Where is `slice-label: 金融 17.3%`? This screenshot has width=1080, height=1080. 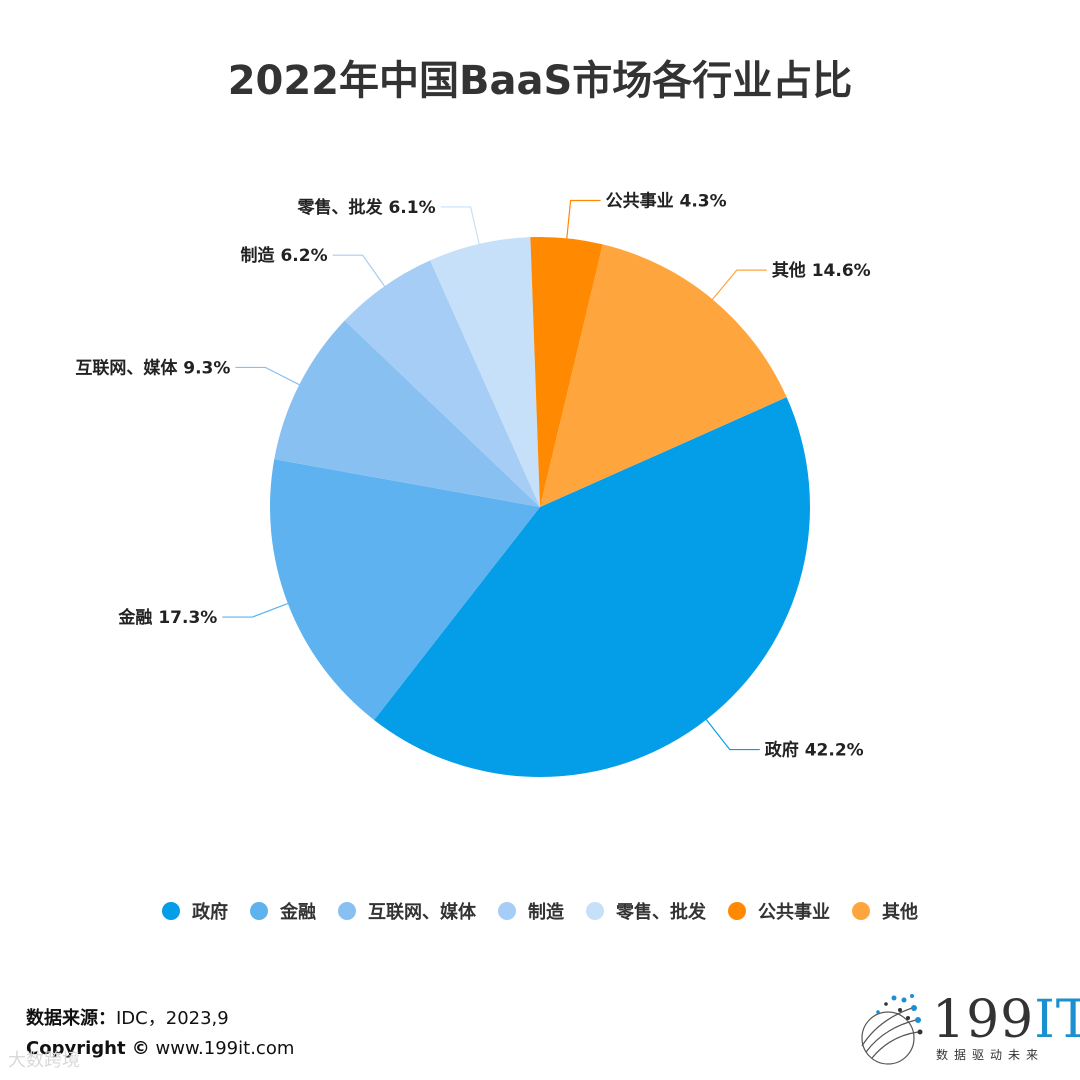 slice-label: 金融 17.3% is located at coordinates (167, 617).